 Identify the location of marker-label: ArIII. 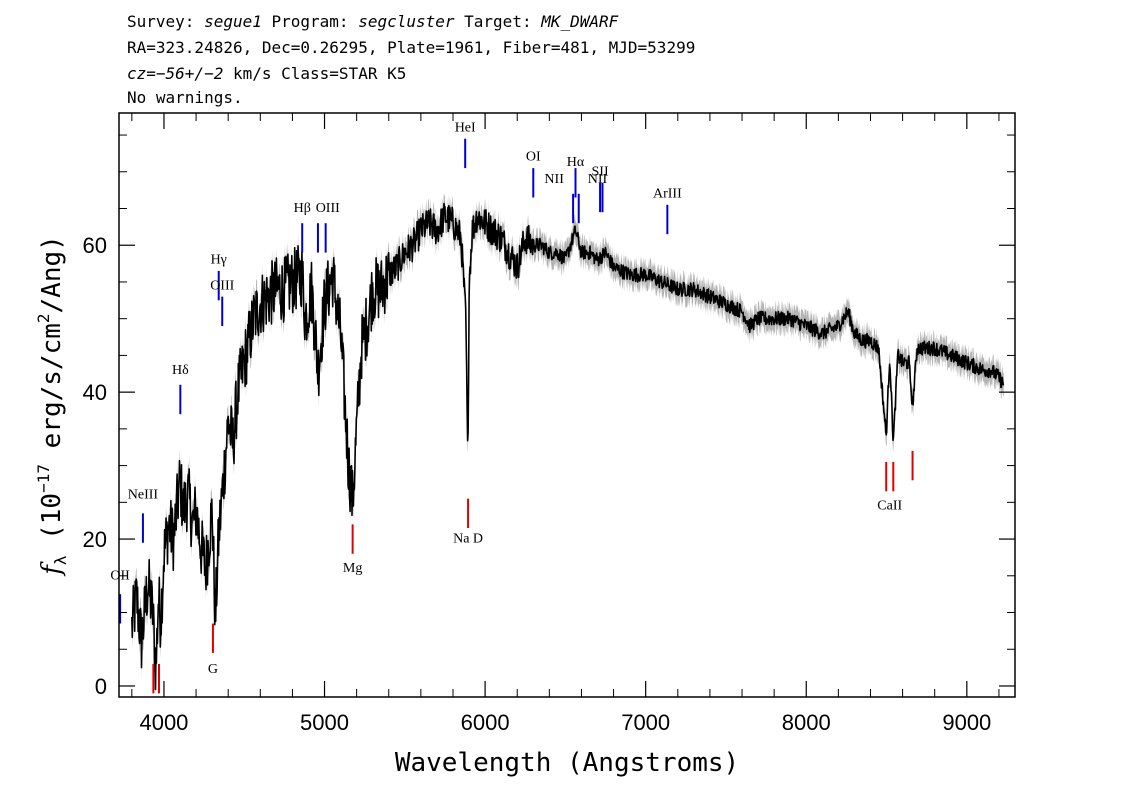
(667, 193).